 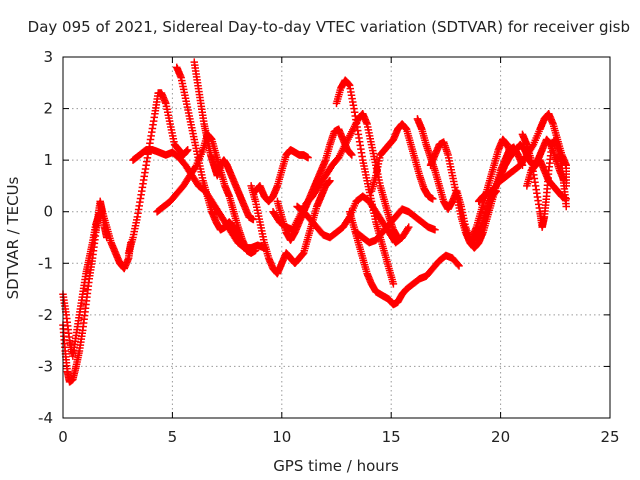 What do you see at coordinates (173, 437) in the screenshot?
I see `x-tick-label: 5` at bounding box center [173, 437].